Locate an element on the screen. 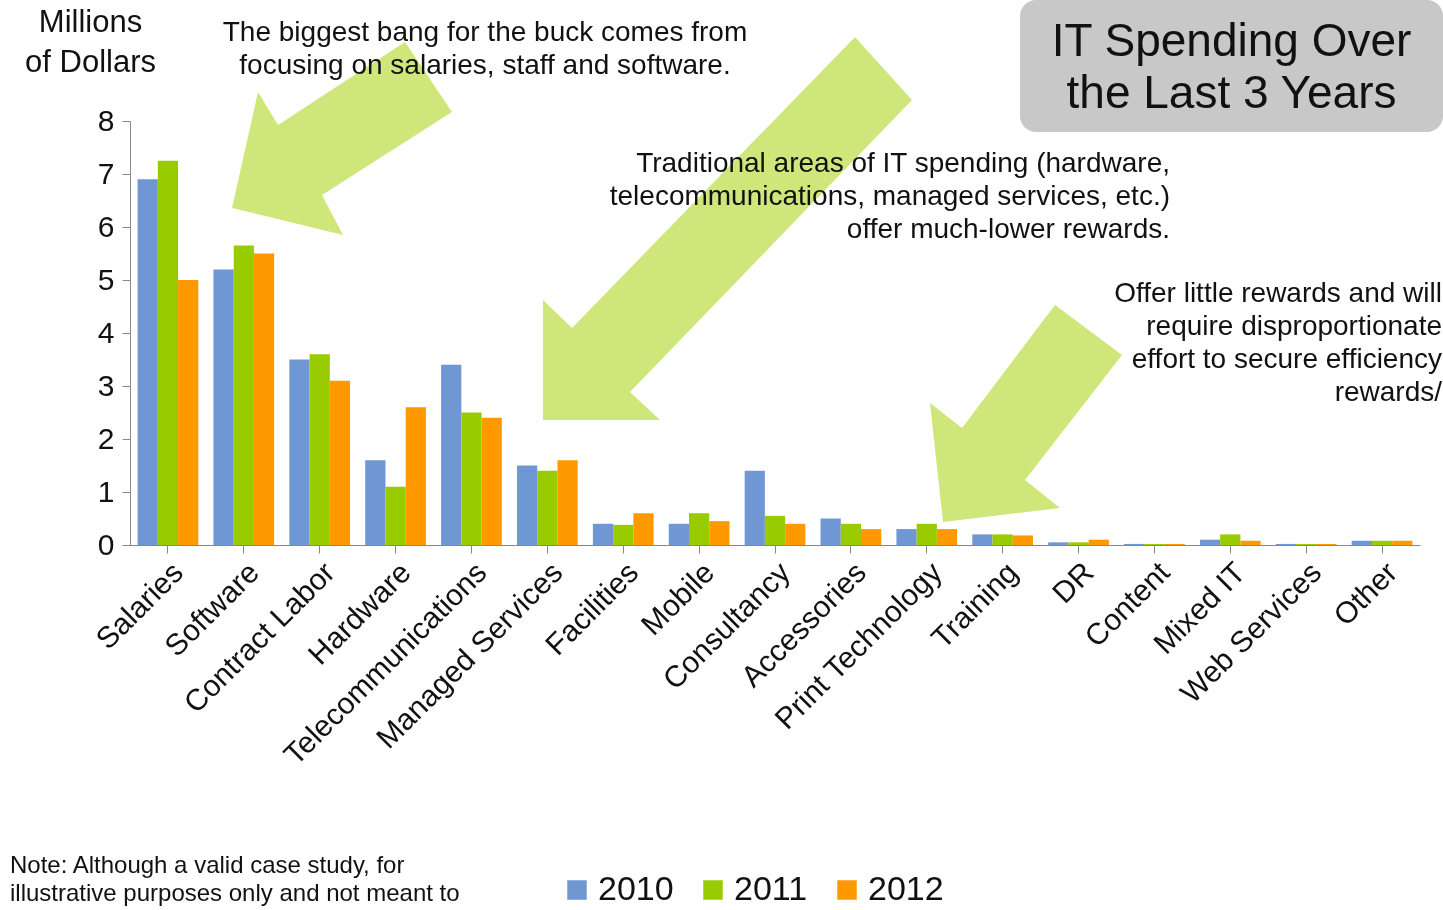  legend-label: 2012 is located at coordinates (906, 888).